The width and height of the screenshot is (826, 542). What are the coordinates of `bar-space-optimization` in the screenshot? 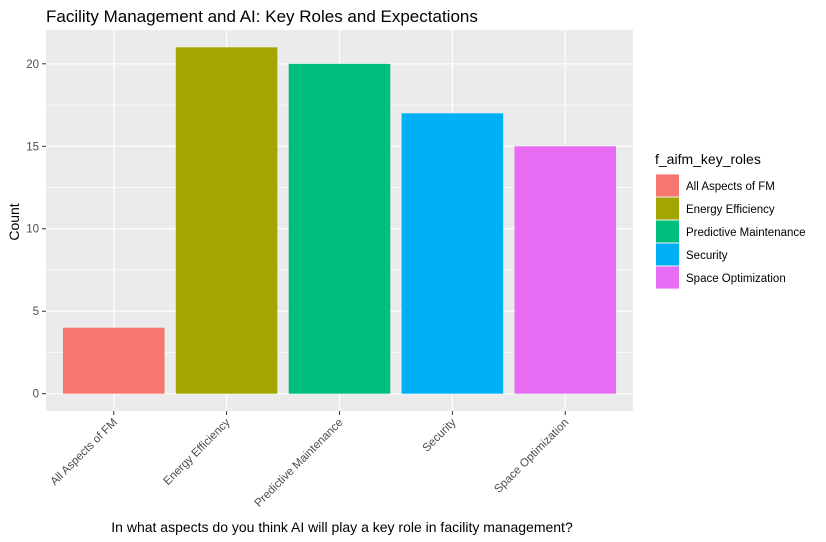 It's located at (565, 270).